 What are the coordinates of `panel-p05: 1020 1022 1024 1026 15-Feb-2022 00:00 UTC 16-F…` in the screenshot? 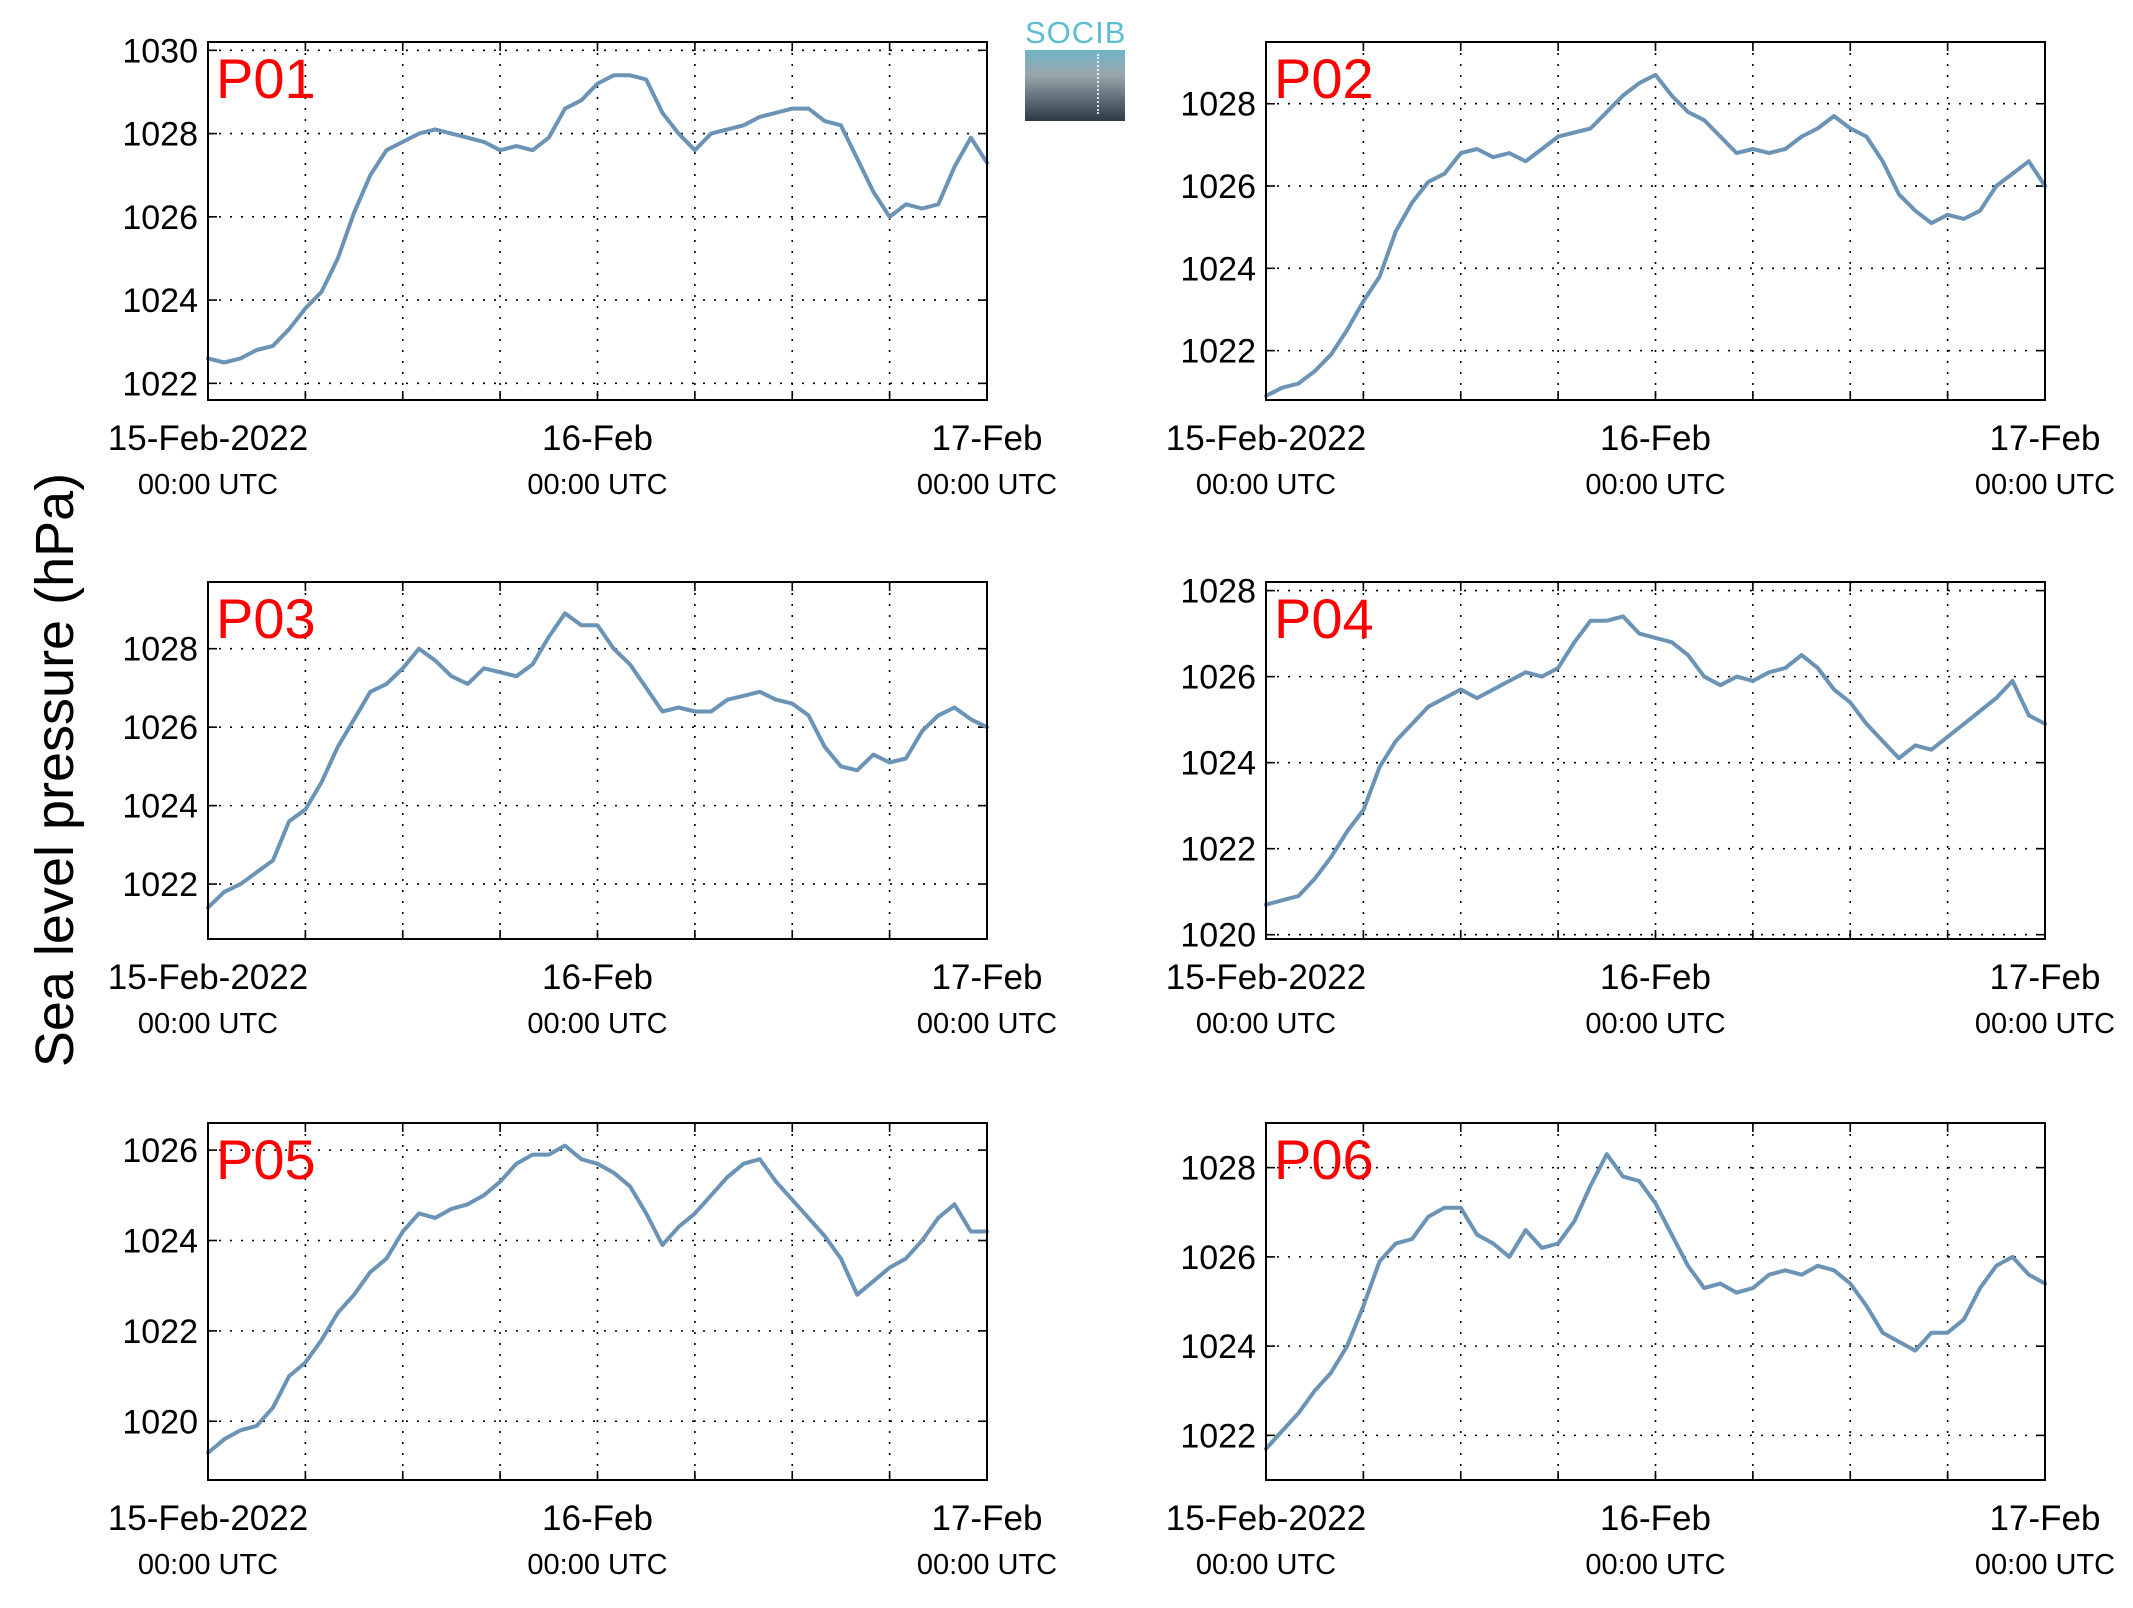 It's located at (582, 1351).